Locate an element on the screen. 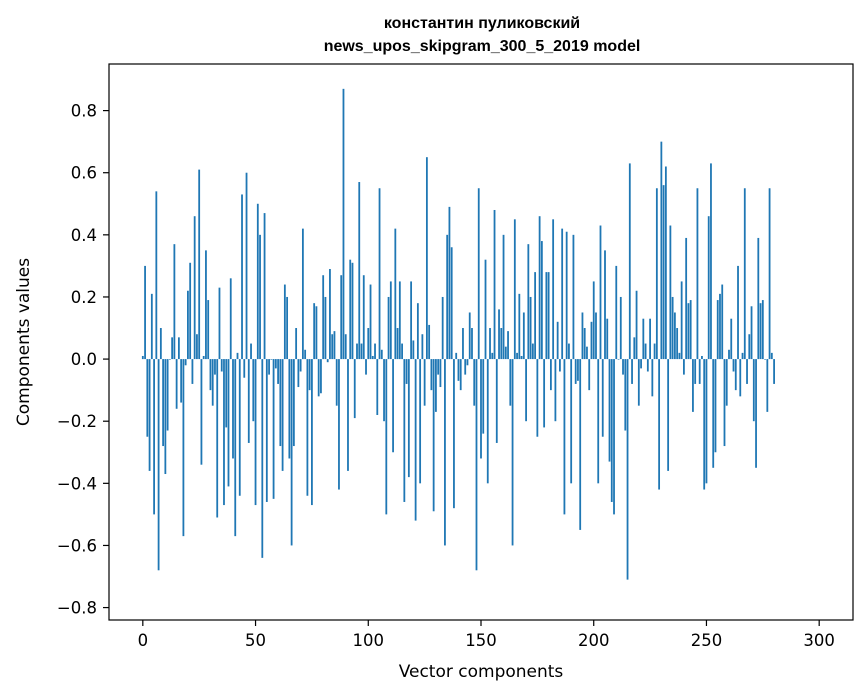 Image resolution: width=867 pixels, height=696 pixels. y-tick-label: −0.6 is located at coordinates (77, 545).